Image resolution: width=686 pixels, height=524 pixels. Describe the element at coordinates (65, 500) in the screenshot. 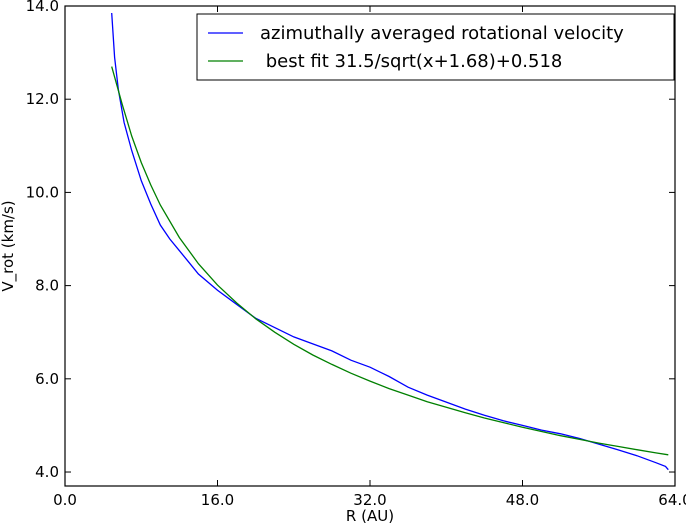

I see `x-tick-label: 0.0` at that location.